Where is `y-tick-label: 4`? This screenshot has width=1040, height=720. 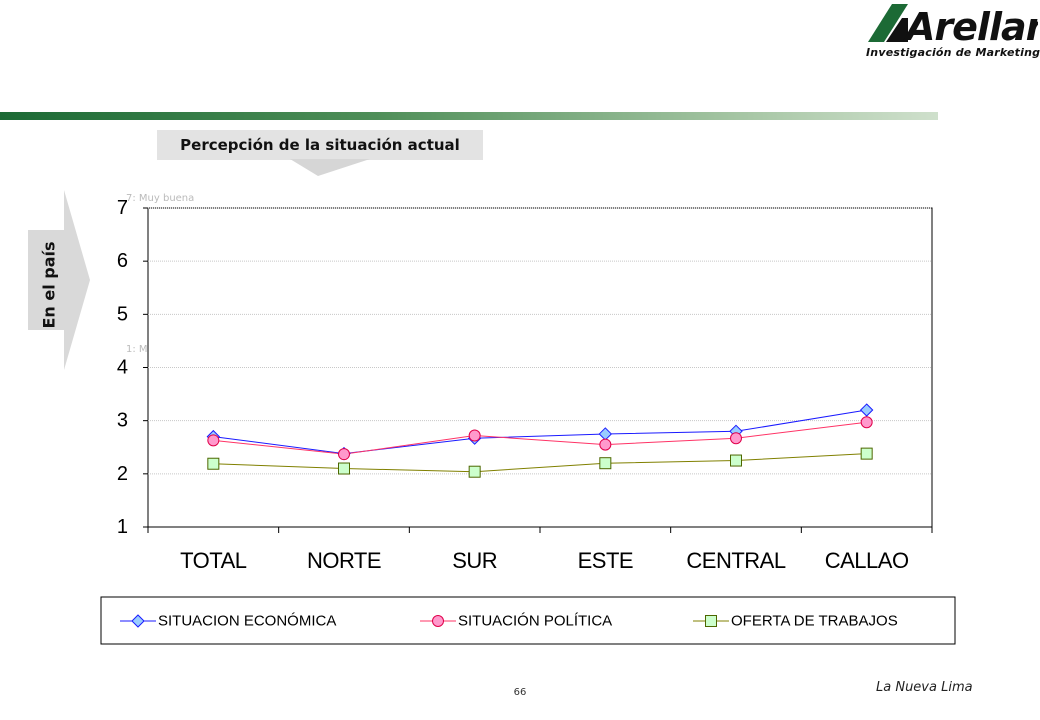 y-tick-label: 4 is located at coordinates (122, 368).